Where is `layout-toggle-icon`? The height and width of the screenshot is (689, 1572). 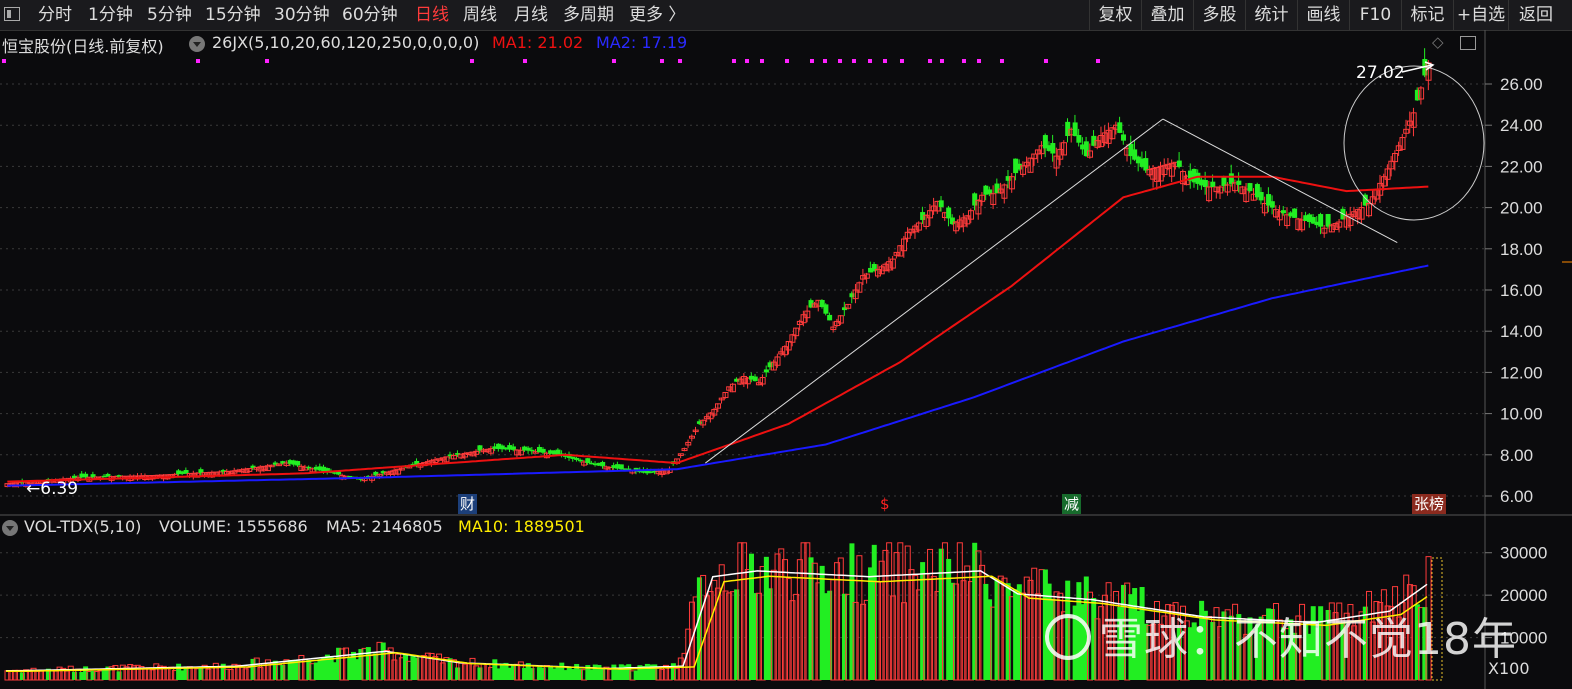
layout-toggle-icon is located at coordinates (12, 14).